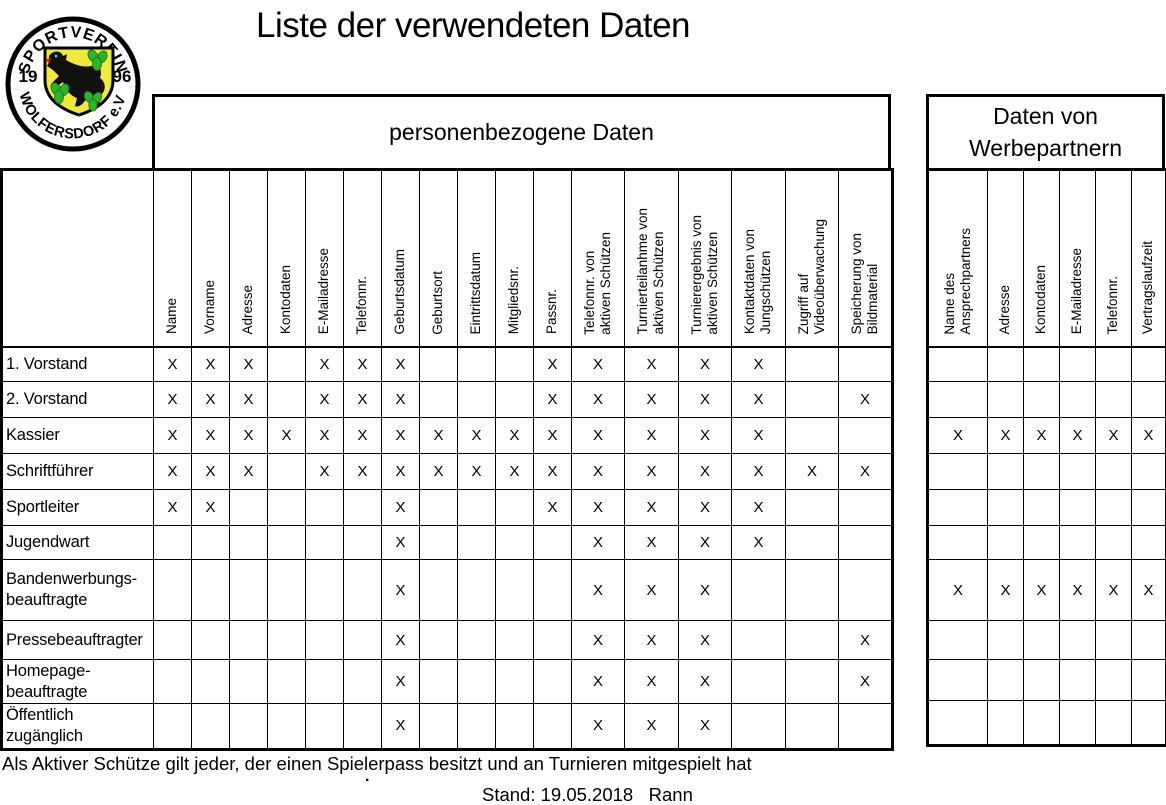 The width and height of the screenshot is (1166, 805). I want to click on table-row: 2. Vorstand X X X X X X X X X X X X, so click(447, 399).